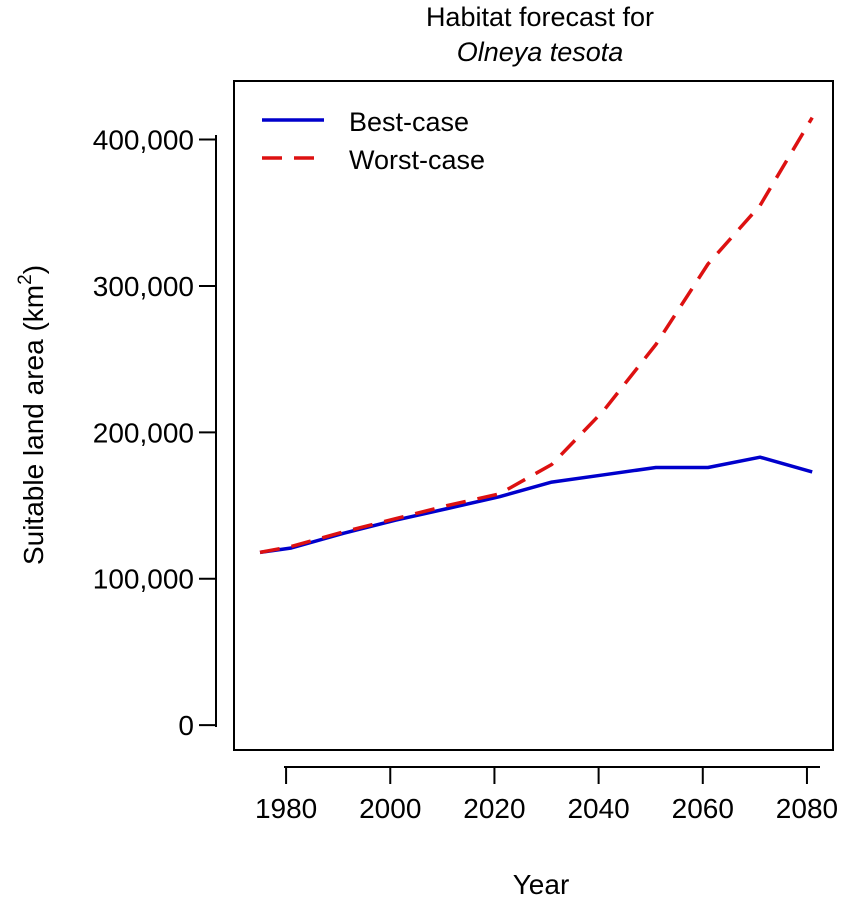 This screenshot has width=866, height=898. What do you see at coordinates (417, 160) in the screenshot?
I see `legend-label-worst-case: Worst-case` at bounding box center [417, 160].